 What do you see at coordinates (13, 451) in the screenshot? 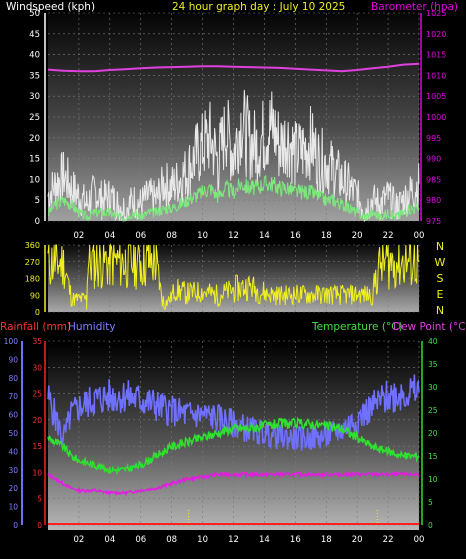
I see `humidity-tick-label: 40` at bounding box center [13, 451].